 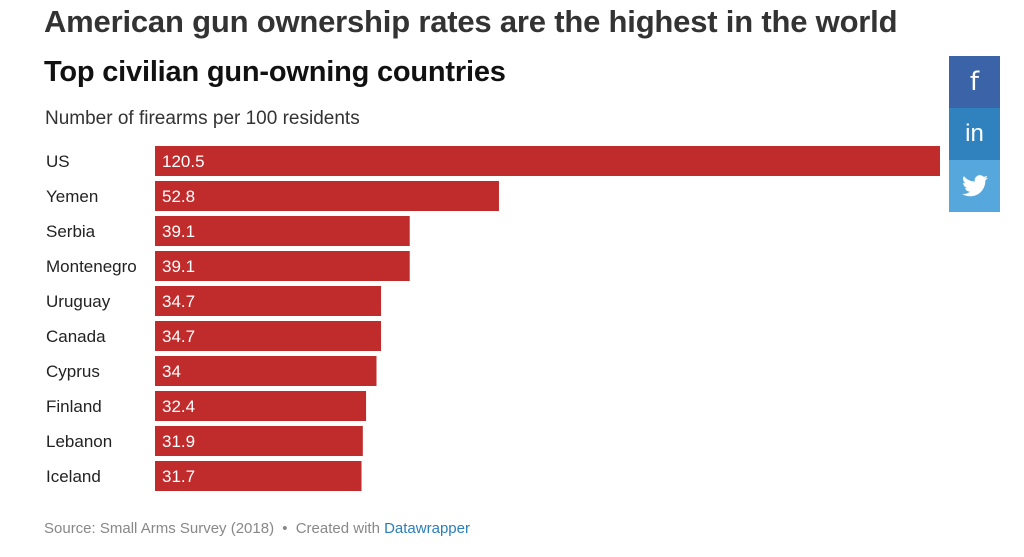 I want to click on twitter-share-button, so click(x=974, y=186).